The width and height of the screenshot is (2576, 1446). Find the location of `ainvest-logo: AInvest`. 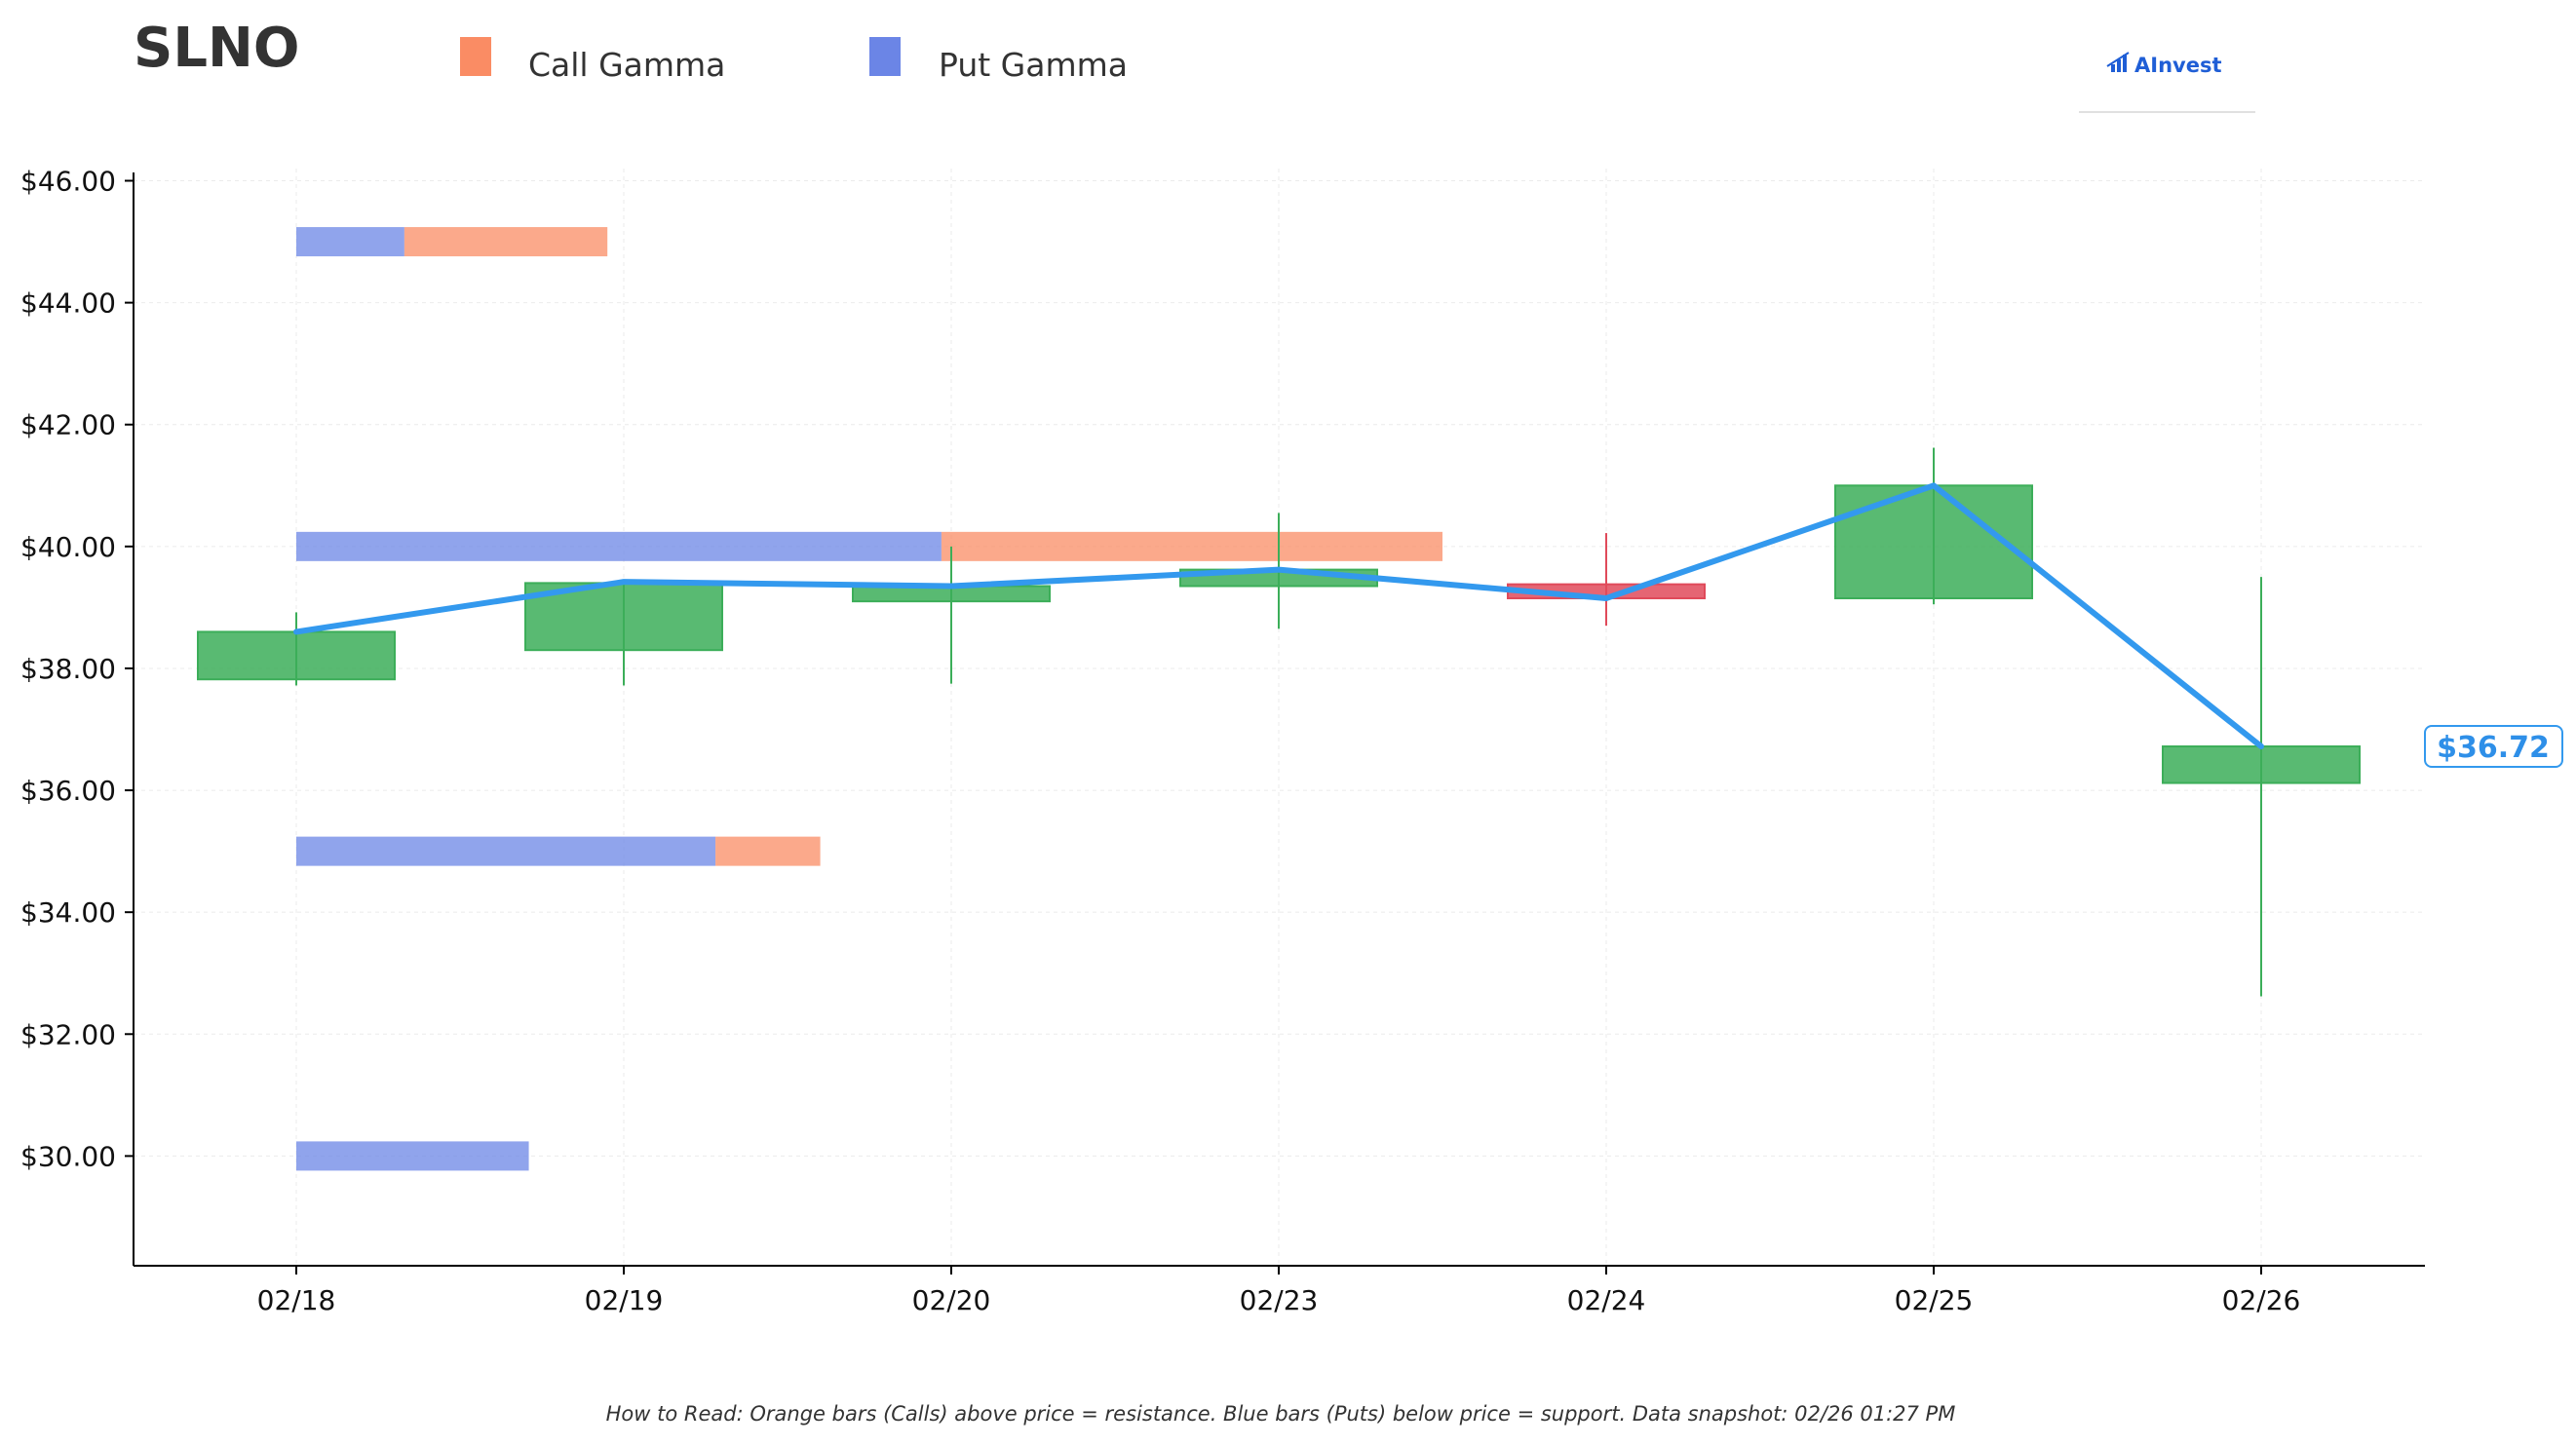

ainvest-logo: AInvest is located at coordinates (2167, 82).